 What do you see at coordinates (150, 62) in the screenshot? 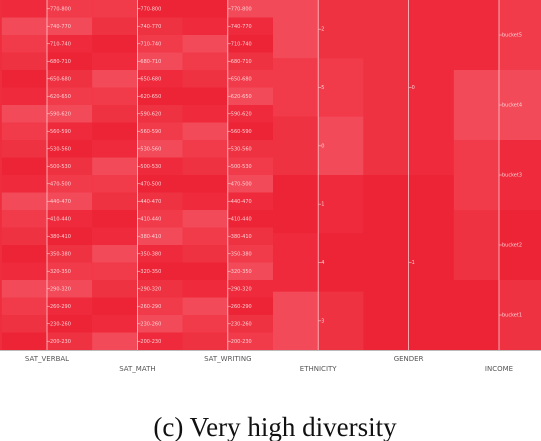
I see `tick-label: 680-710` at bounding box center [150, 62].